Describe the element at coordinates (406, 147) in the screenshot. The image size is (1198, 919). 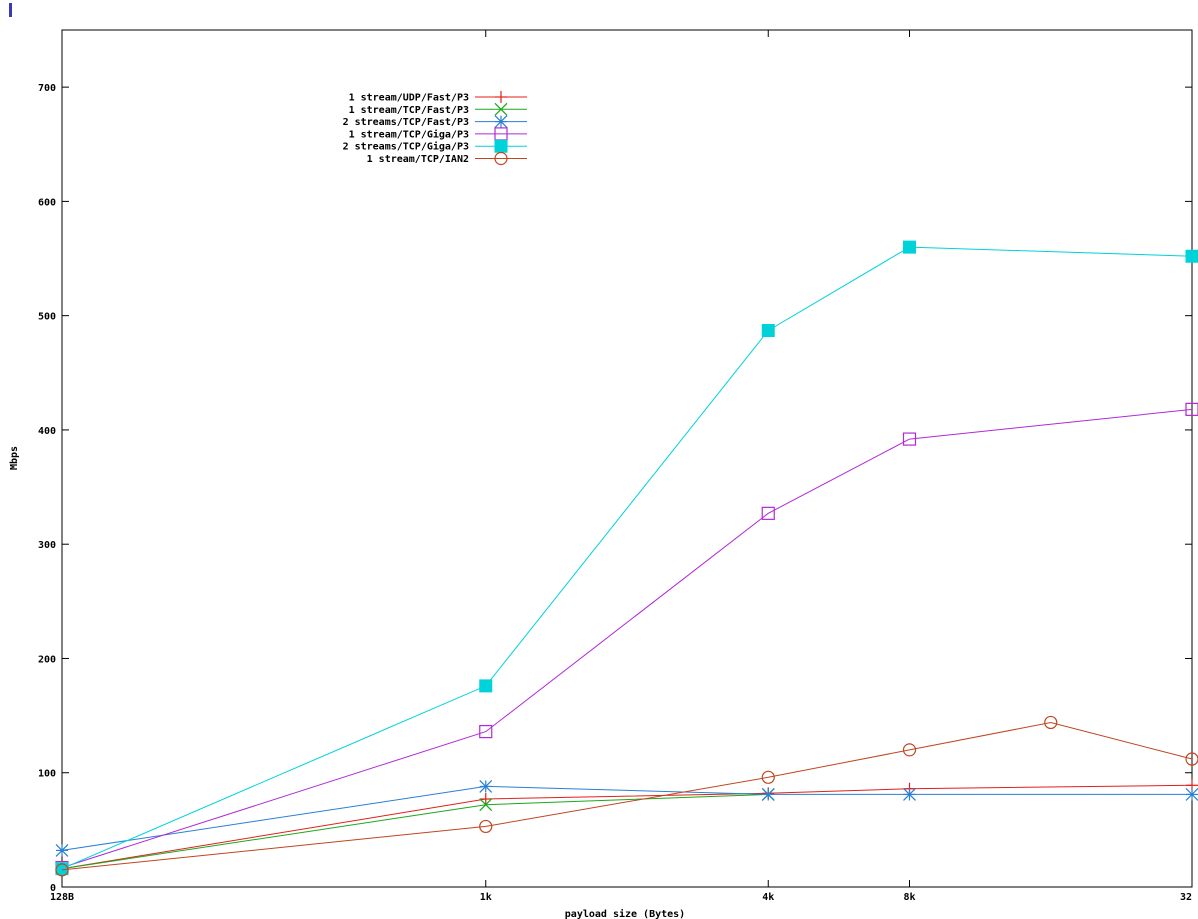
I see `legend-label: 2 streams/TCP/Giga/P3` at that location.